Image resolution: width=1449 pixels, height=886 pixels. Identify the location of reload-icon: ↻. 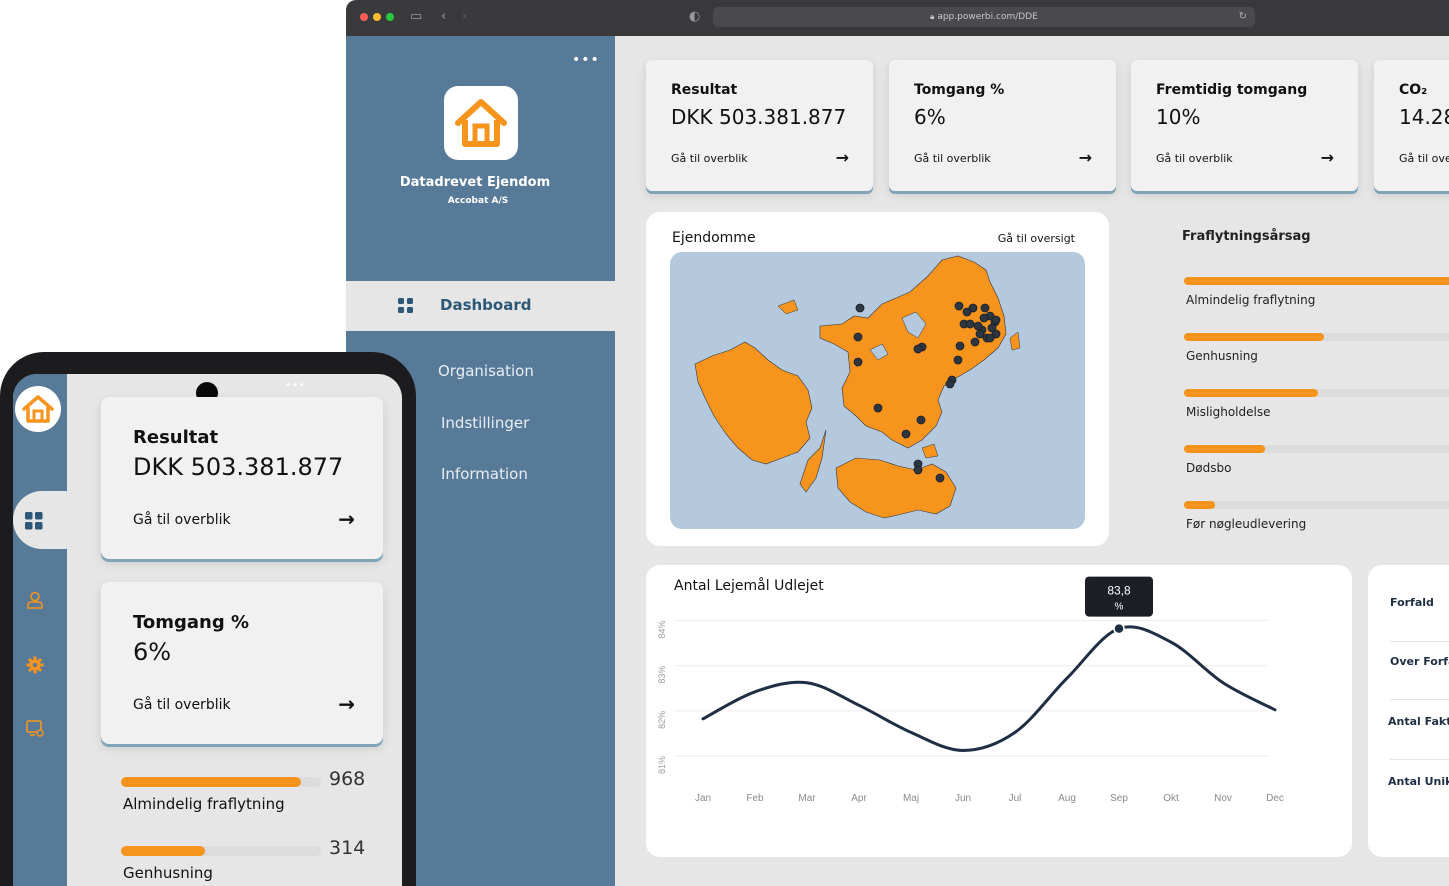
(1242, 16).